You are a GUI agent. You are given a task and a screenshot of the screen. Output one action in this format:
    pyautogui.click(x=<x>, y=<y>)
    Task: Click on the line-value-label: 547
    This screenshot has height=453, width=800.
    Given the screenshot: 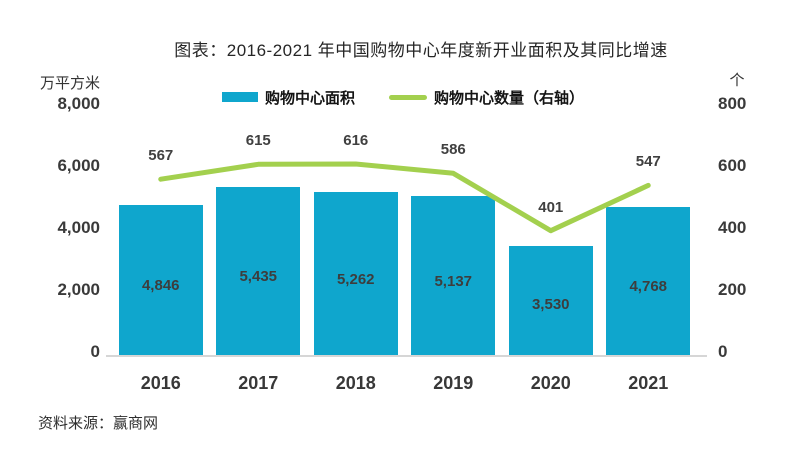 What is the action you would take?
    pyautogui.click(x=648, y=162)
    